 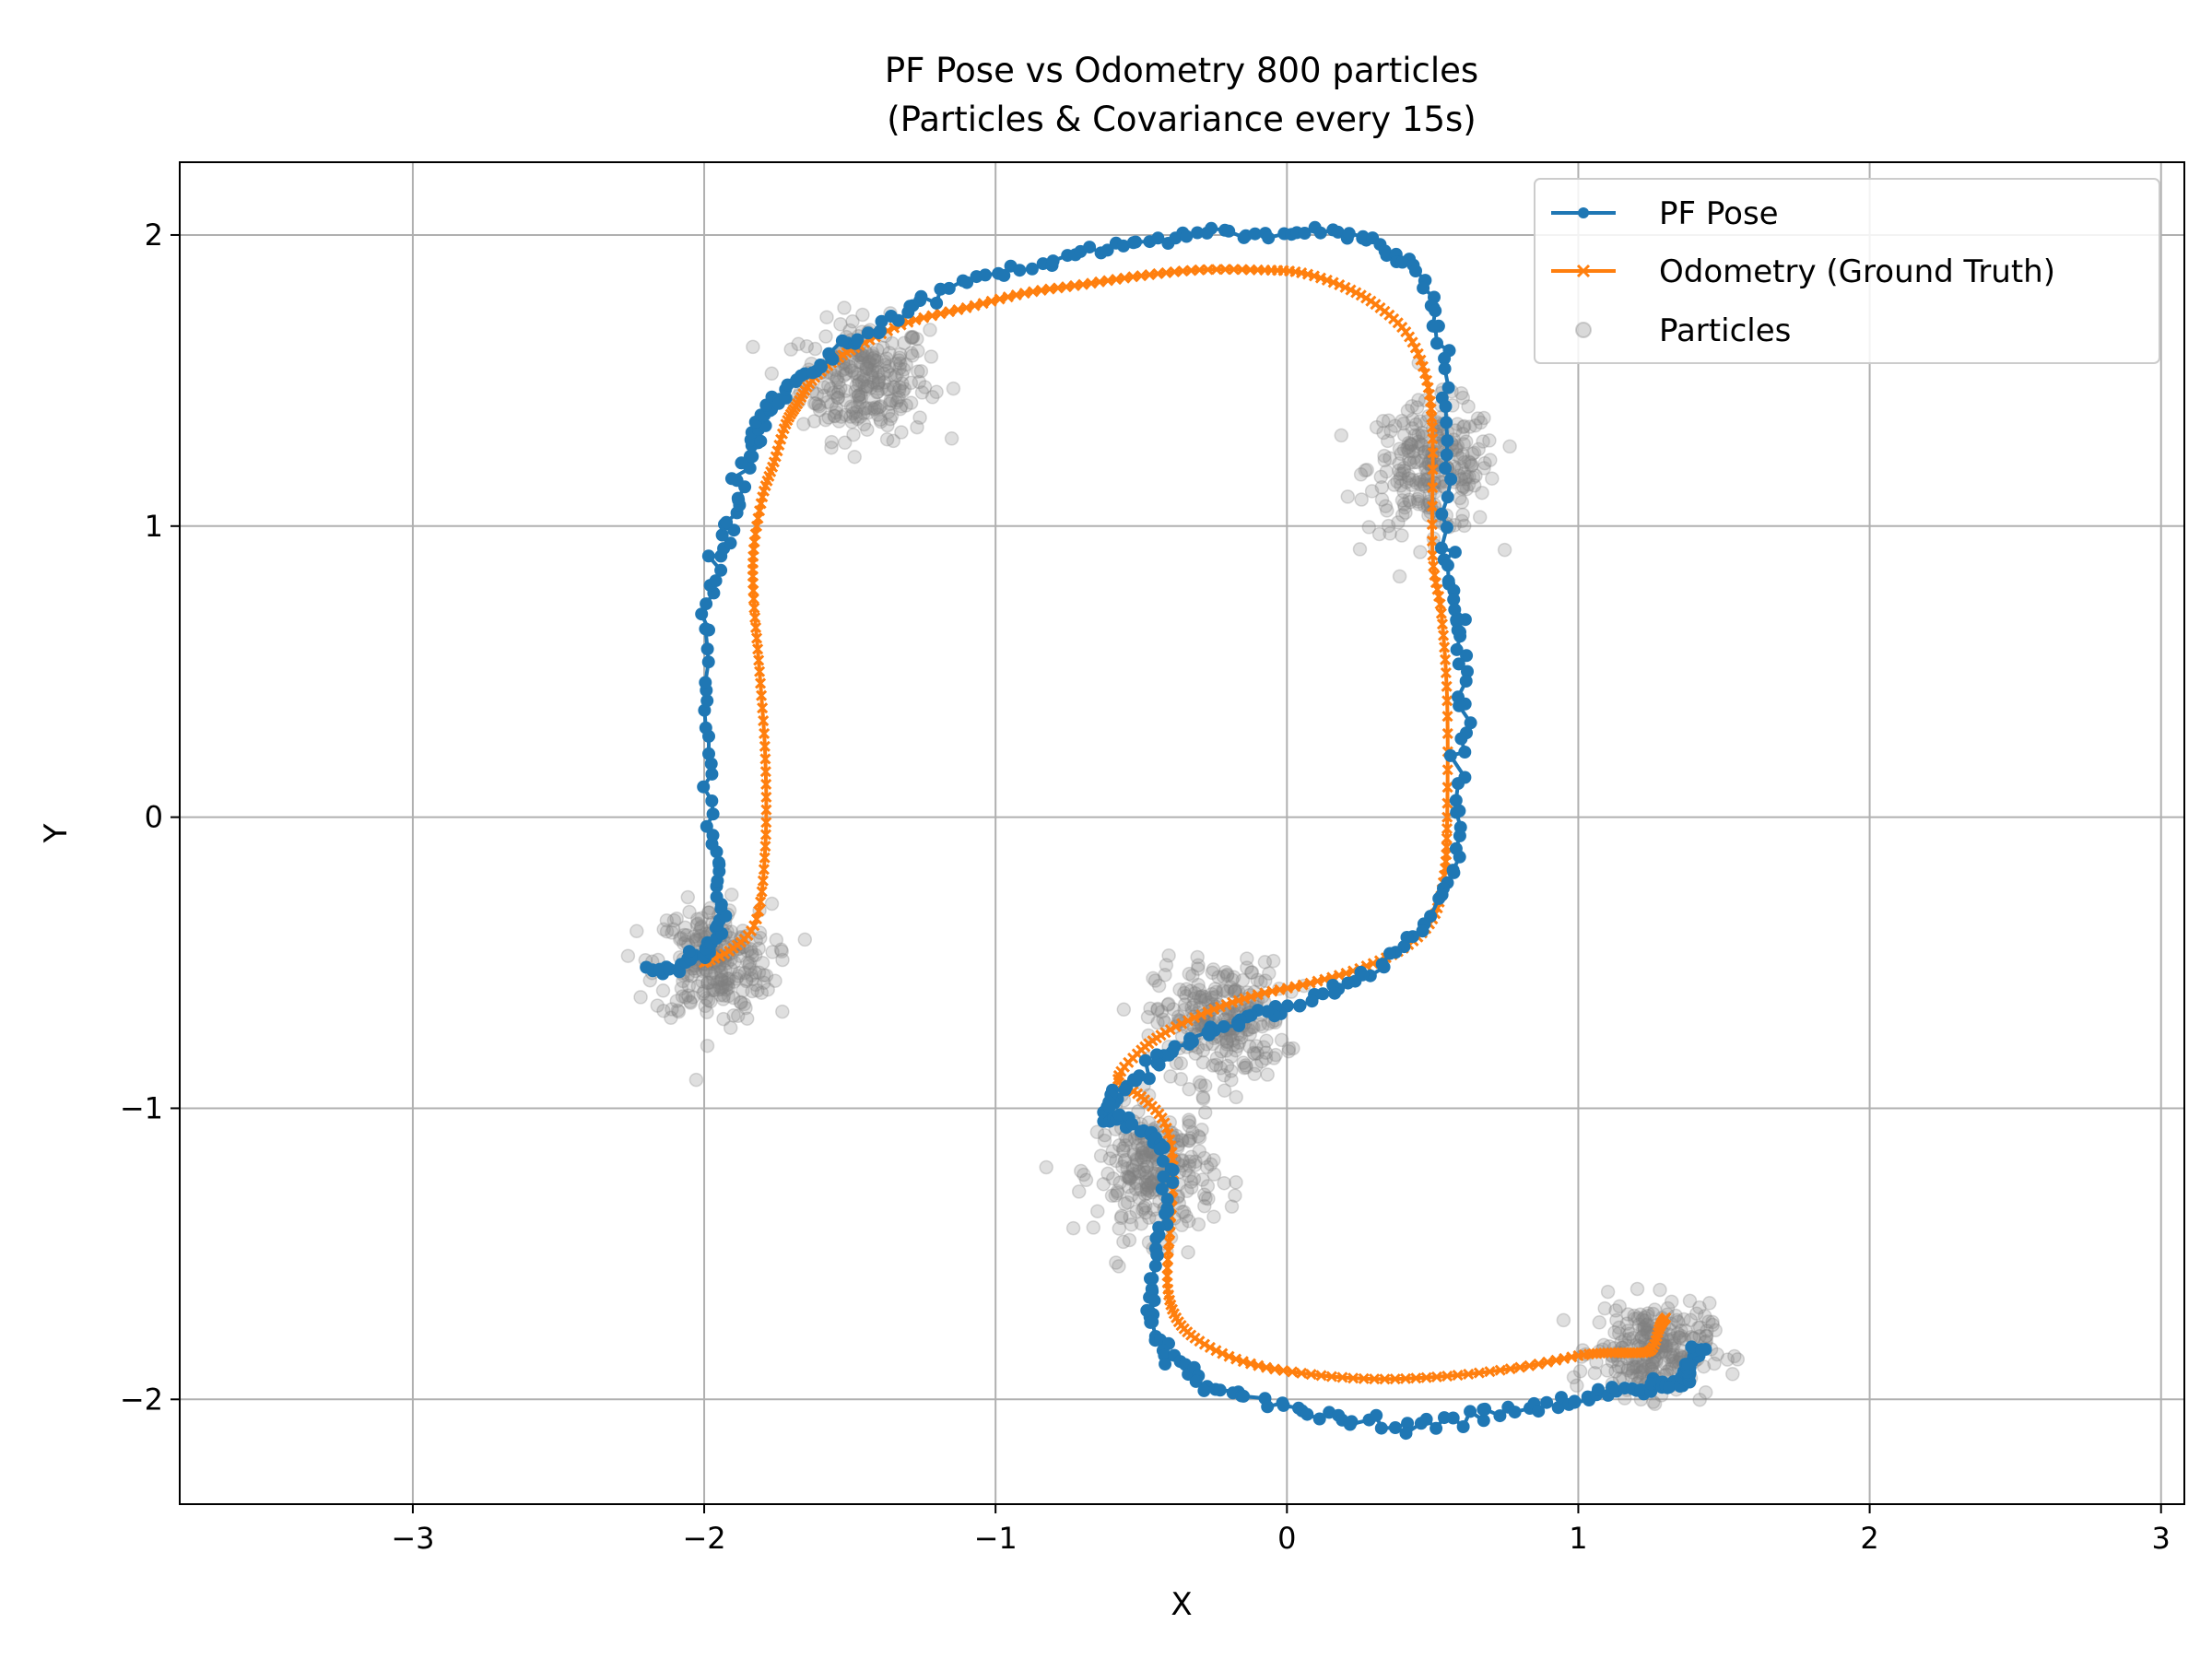 I want to click on x-axis-label: X, so click(x=1181, y=1604).